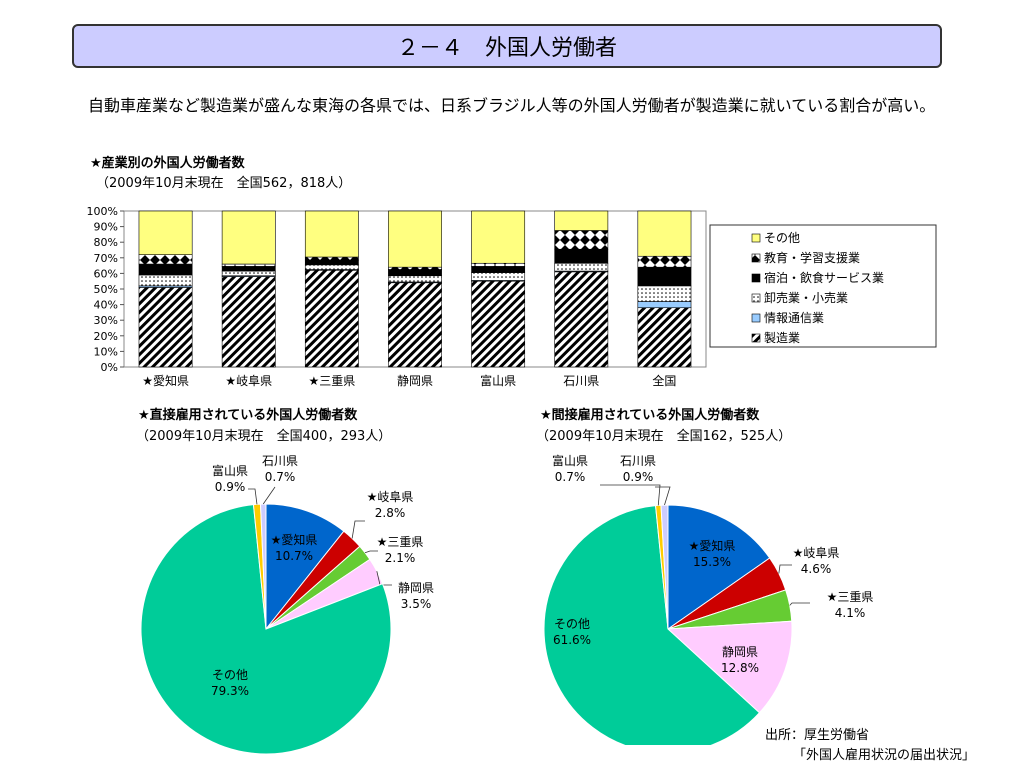 Image resolution: width=1024 pixels, height=768 pixels. What do you see at coordinates (294, 556) in the screenshot?
I see `slice-value: 10.7%` at bounding box center [294, 556].